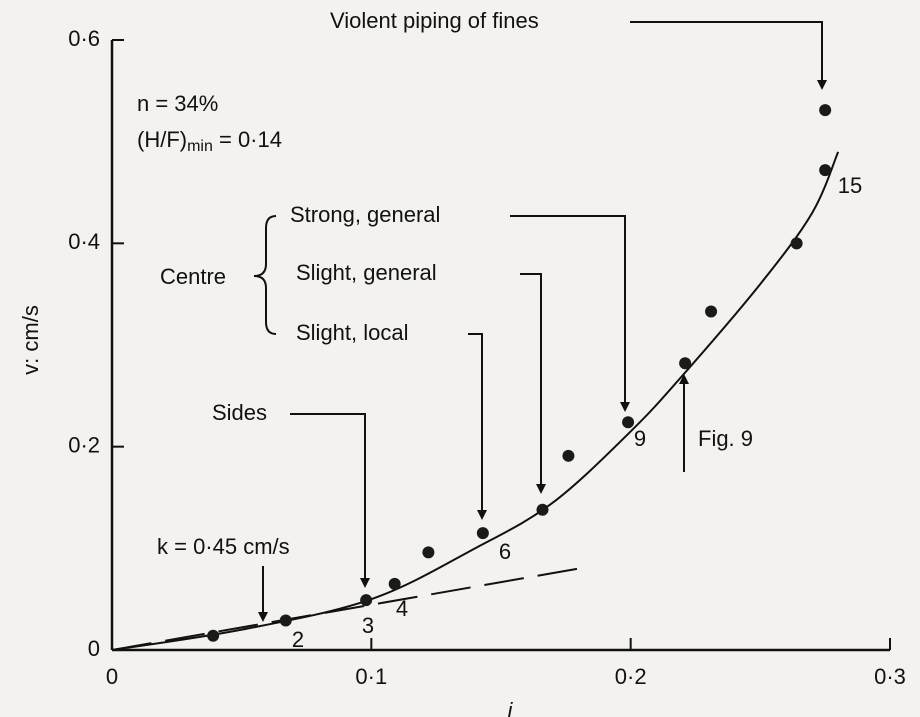 The width and height of the screenshot is (920, 717). I want to click on annotation: n = 34%, so click(177, 103).